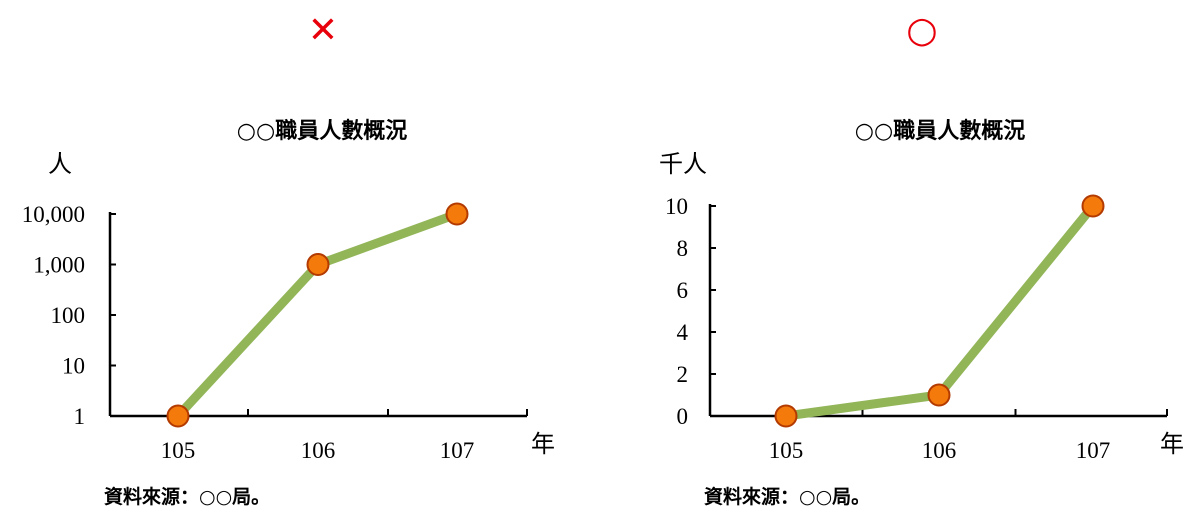 The width and height of the screenshot is (1197, 508). What do you see at coordinates (683, 290) in the screenshot?
I see `right-y-tick-label: 6` at bounding box center [683, 290].